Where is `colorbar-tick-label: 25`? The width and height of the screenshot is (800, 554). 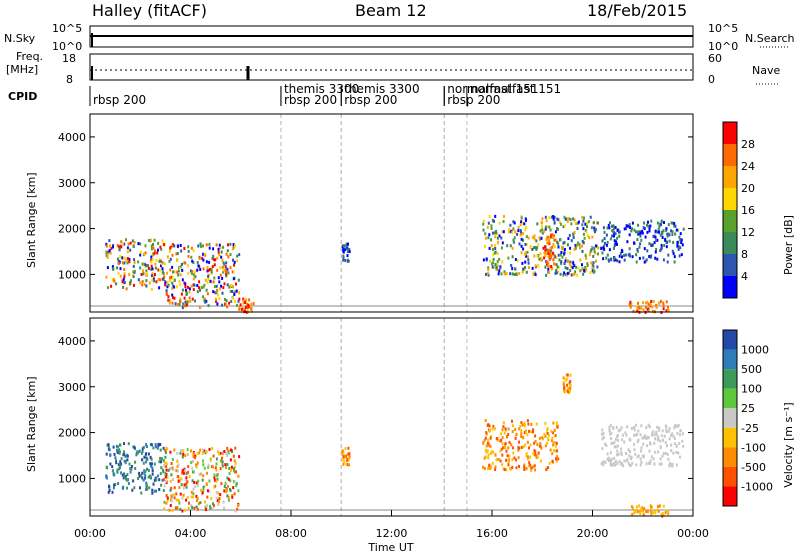
colorbar-tick-label: 25 is located at coordinates (748, 408).